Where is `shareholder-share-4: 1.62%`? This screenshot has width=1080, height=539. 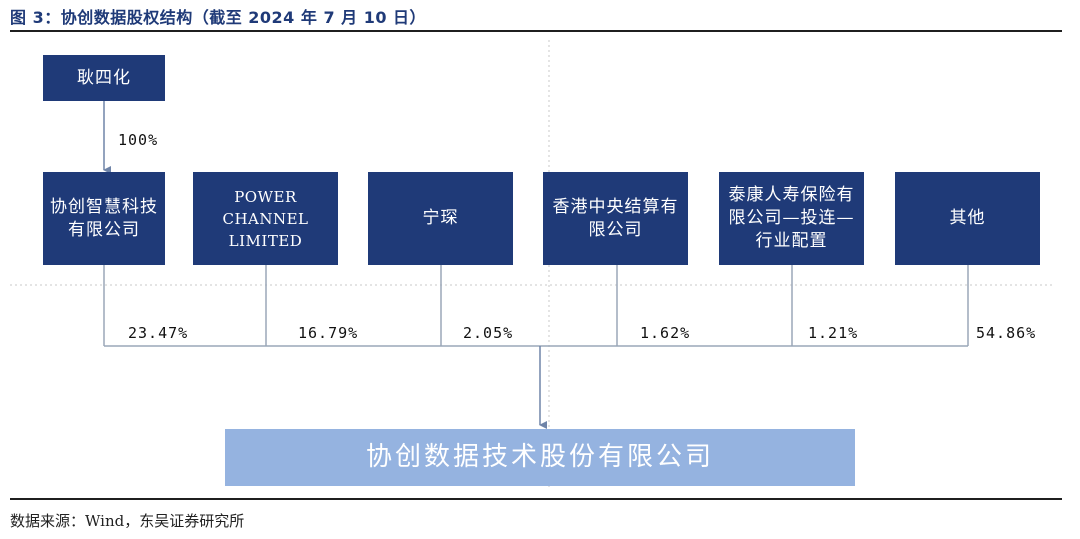 shareholder-share-4: 1.62% is located at coordinates (665, 333).